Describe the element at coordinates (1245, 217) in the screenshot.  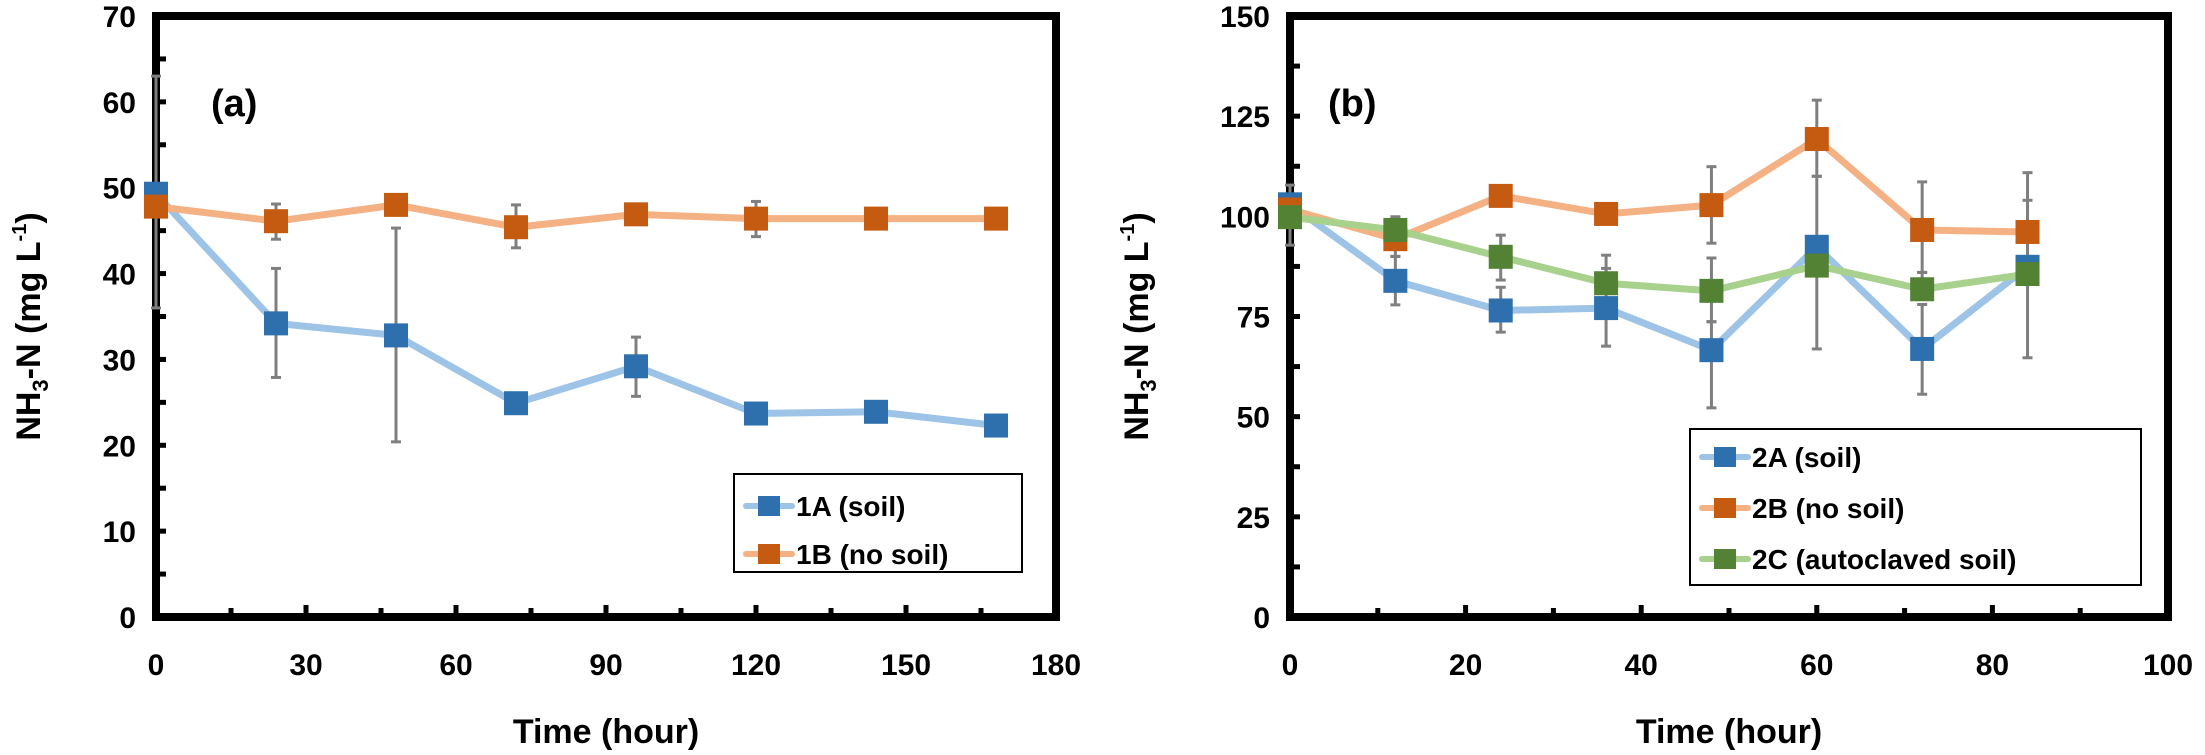
I see `y-tick-label: 100` at that location.